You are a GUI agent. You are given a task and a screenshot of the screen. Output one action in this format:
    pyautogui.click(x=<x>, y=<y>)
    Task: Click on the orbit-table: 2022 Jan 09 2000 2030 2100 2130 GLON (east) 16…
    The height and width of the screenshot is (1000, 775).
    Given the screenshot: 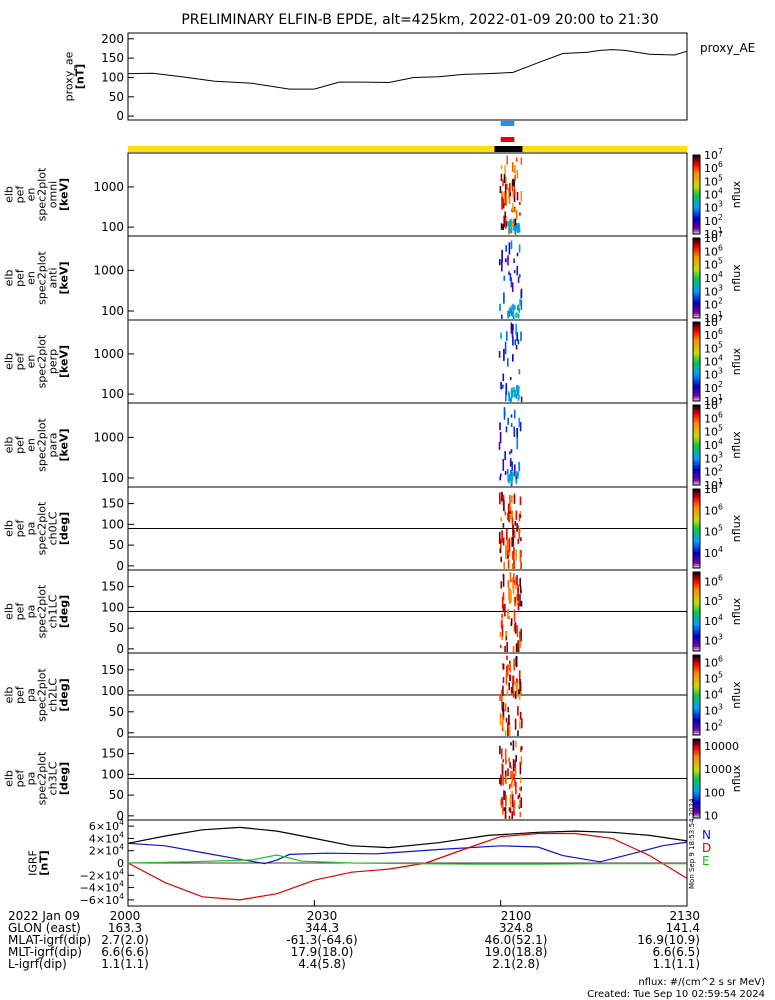 What is the action you would take?
    pyautogui.click(x=354, y=940)
    